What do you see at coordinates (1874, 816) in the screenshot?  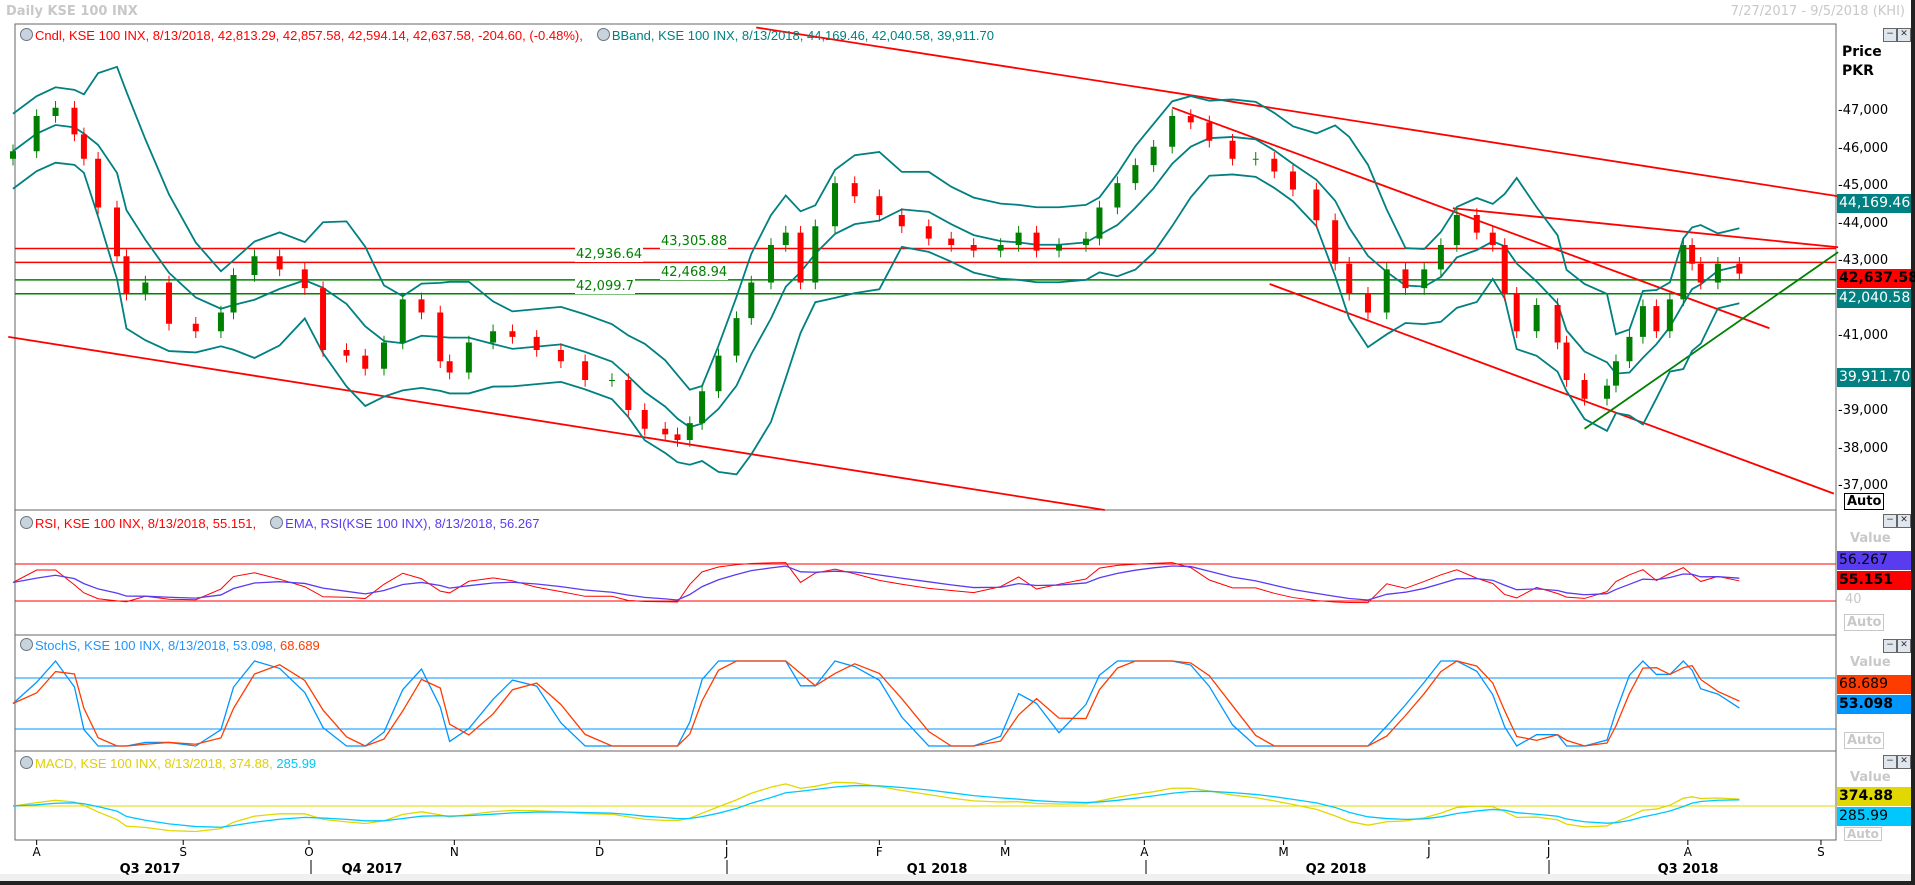 I see `signal-value-label: 285.99` at bounding box center [1874, 816].